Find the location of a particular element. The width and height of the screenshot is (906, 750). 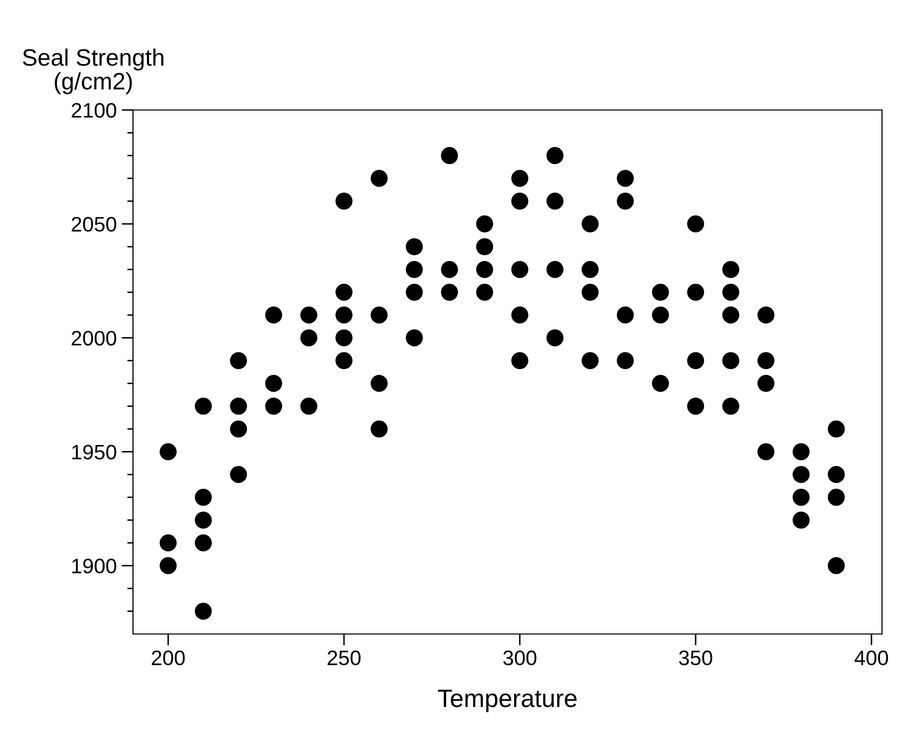

x-axis-title: Temperature is located at coordinates (507, 701).